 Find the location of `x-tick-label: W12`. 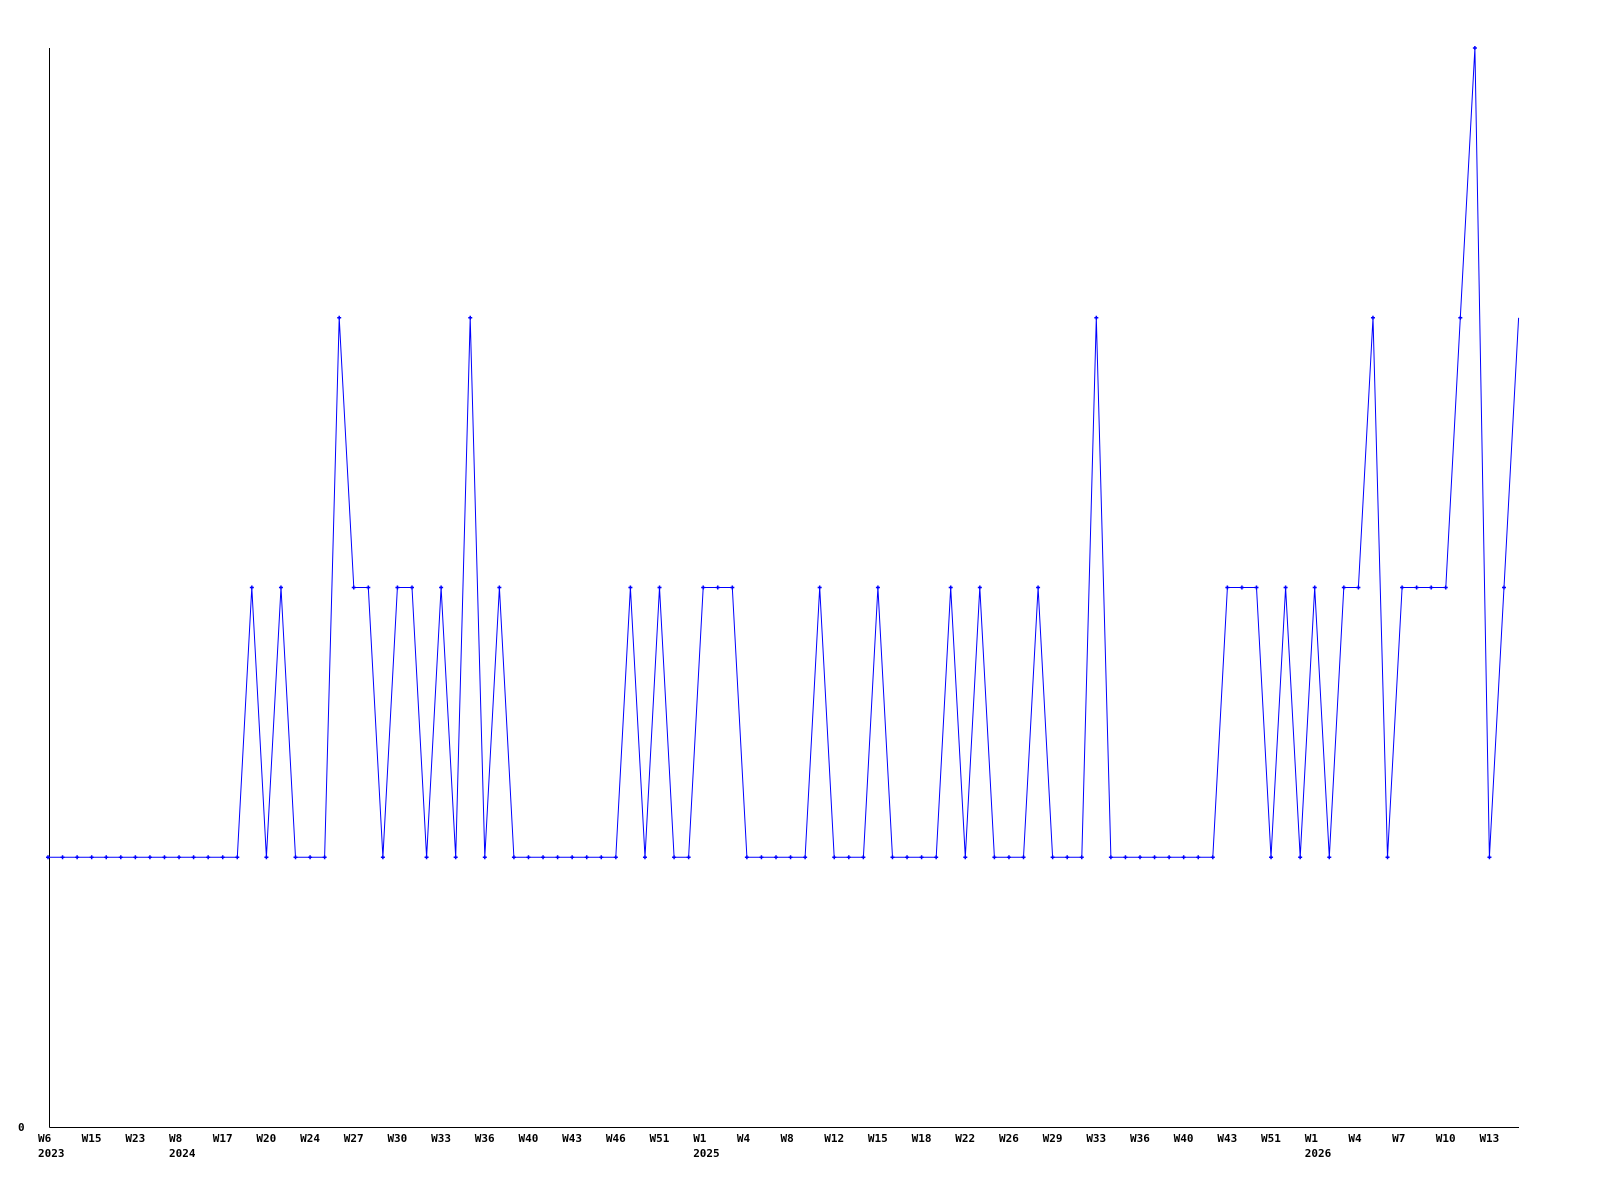

x-tick-label: W12 is located at coordinates (834, 1138).